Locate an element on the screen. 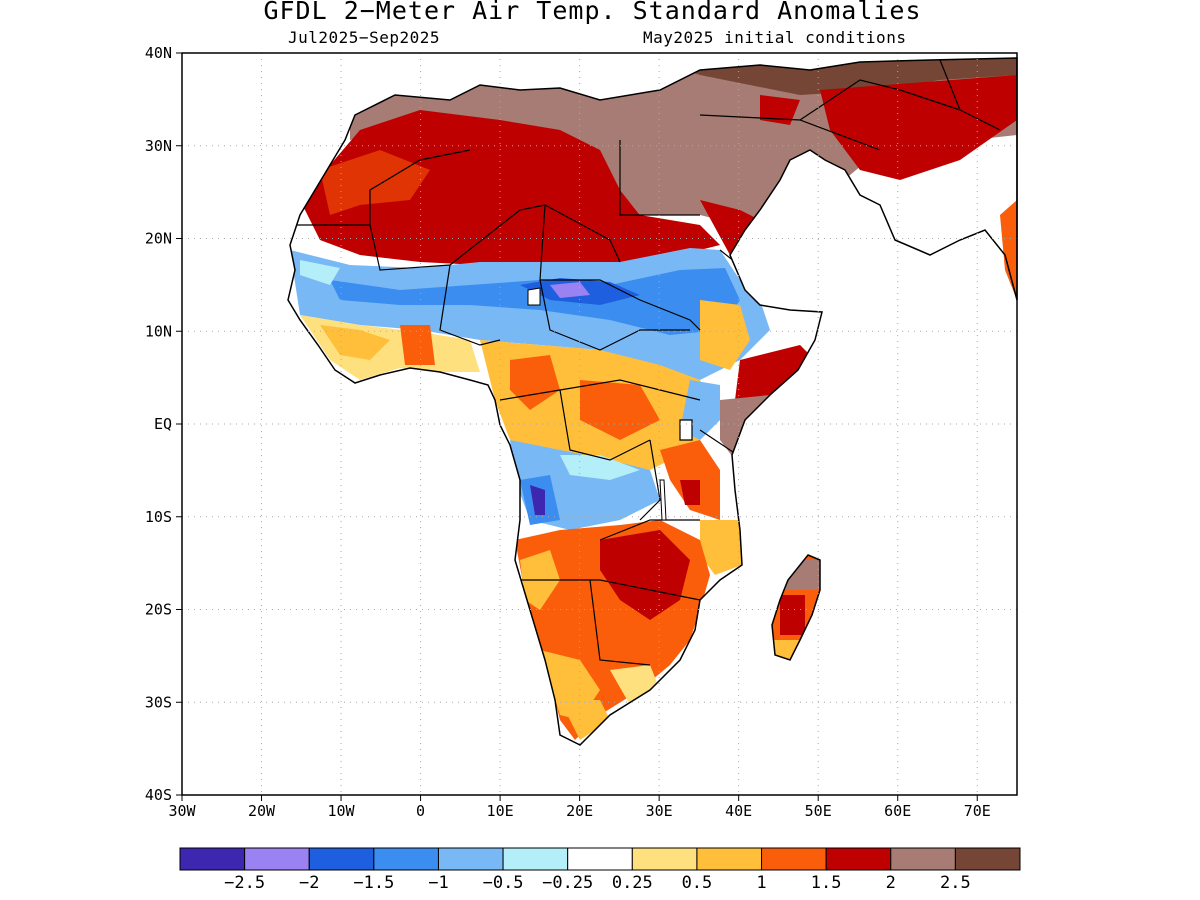  lat-tick-label: 20N is located at coordinates (158, 239).